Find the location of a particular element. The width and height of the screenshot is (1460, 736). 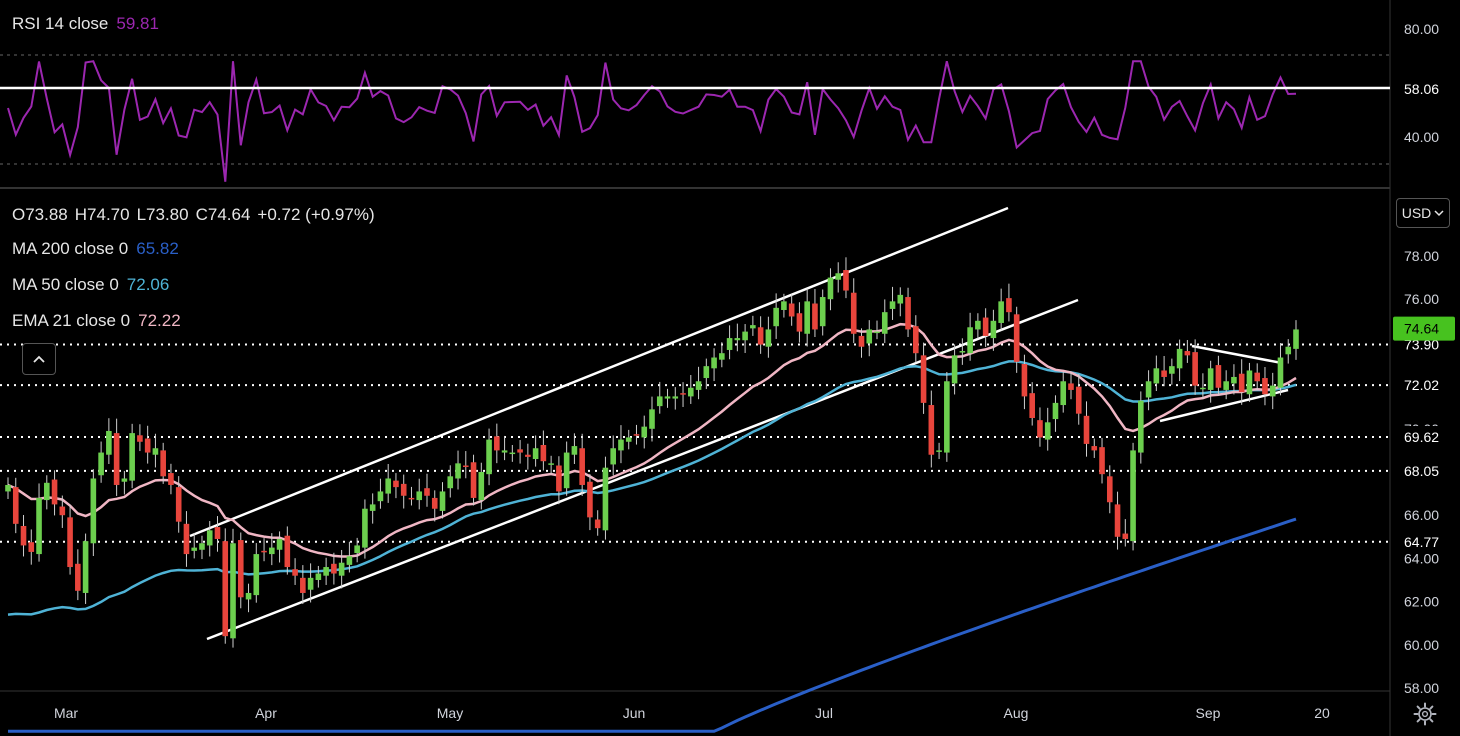

settings-gear-icon is located at coordinates (1425, 714).